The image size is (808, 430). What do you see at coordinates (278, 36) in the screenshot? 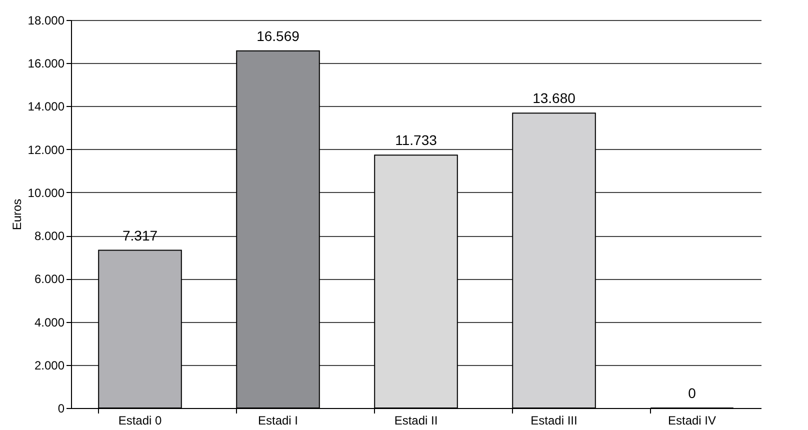
I see `data-label: 16.569` at bounding box center [278, 36].